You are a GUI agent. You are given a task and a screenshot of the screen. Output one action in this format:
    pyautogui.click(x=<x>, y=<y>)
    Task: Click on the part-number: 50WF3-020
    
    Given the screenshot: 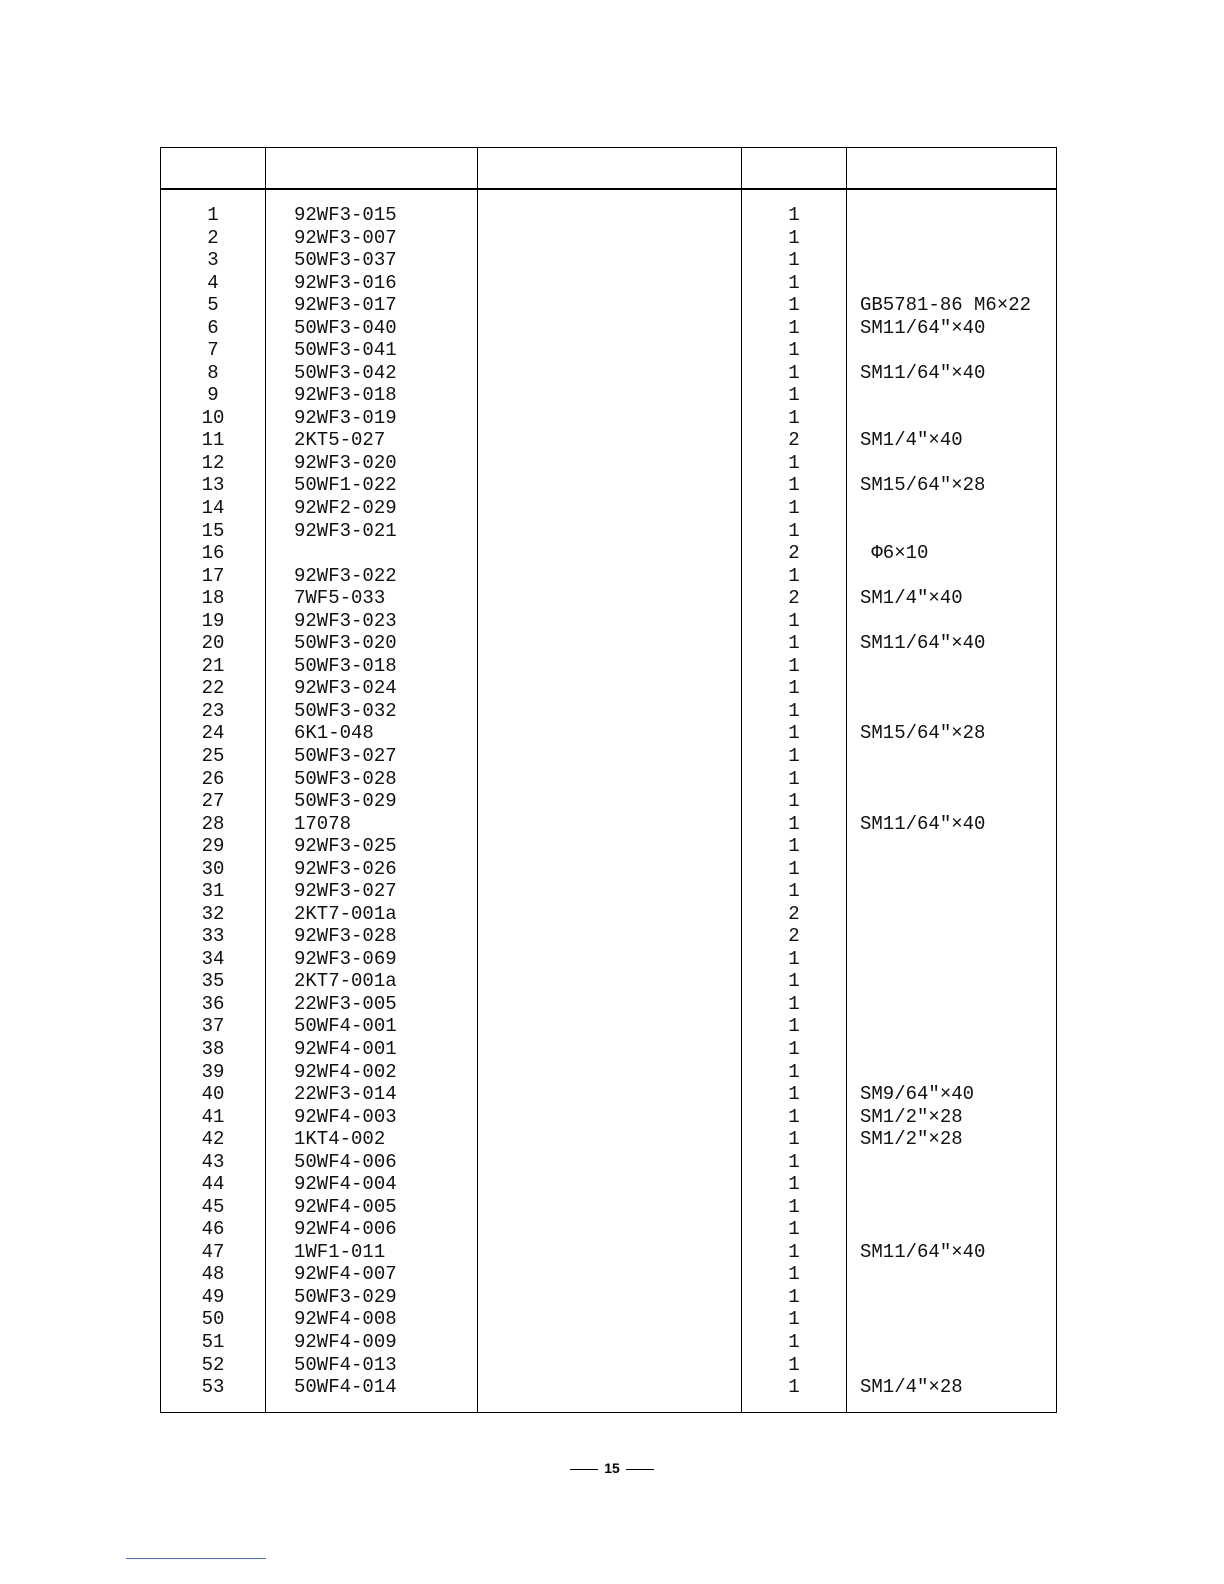 What is the action you would take?
    pyautogui.click(x=345, y=643)
    